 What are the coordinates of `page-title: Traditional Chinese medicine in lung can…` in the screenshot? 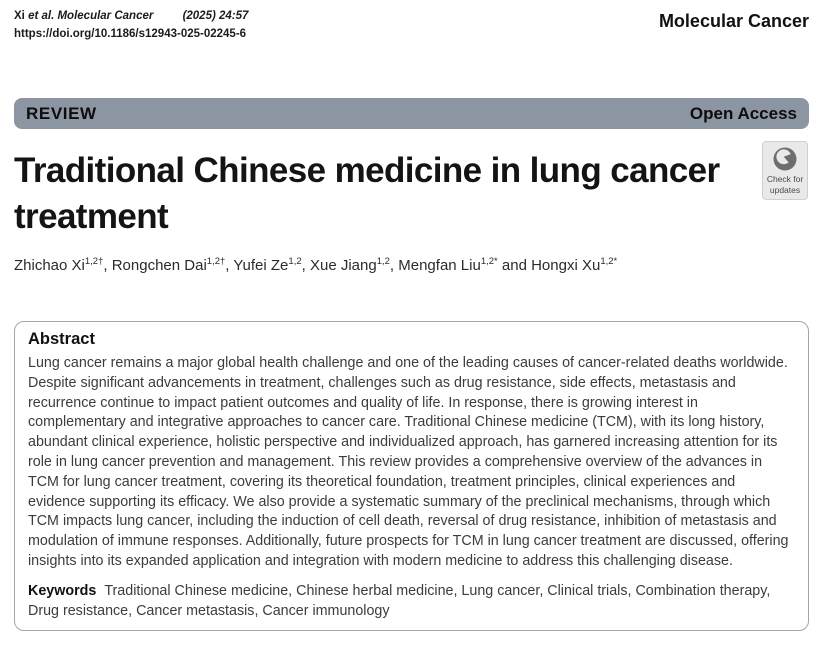 It's located at (384, 194).